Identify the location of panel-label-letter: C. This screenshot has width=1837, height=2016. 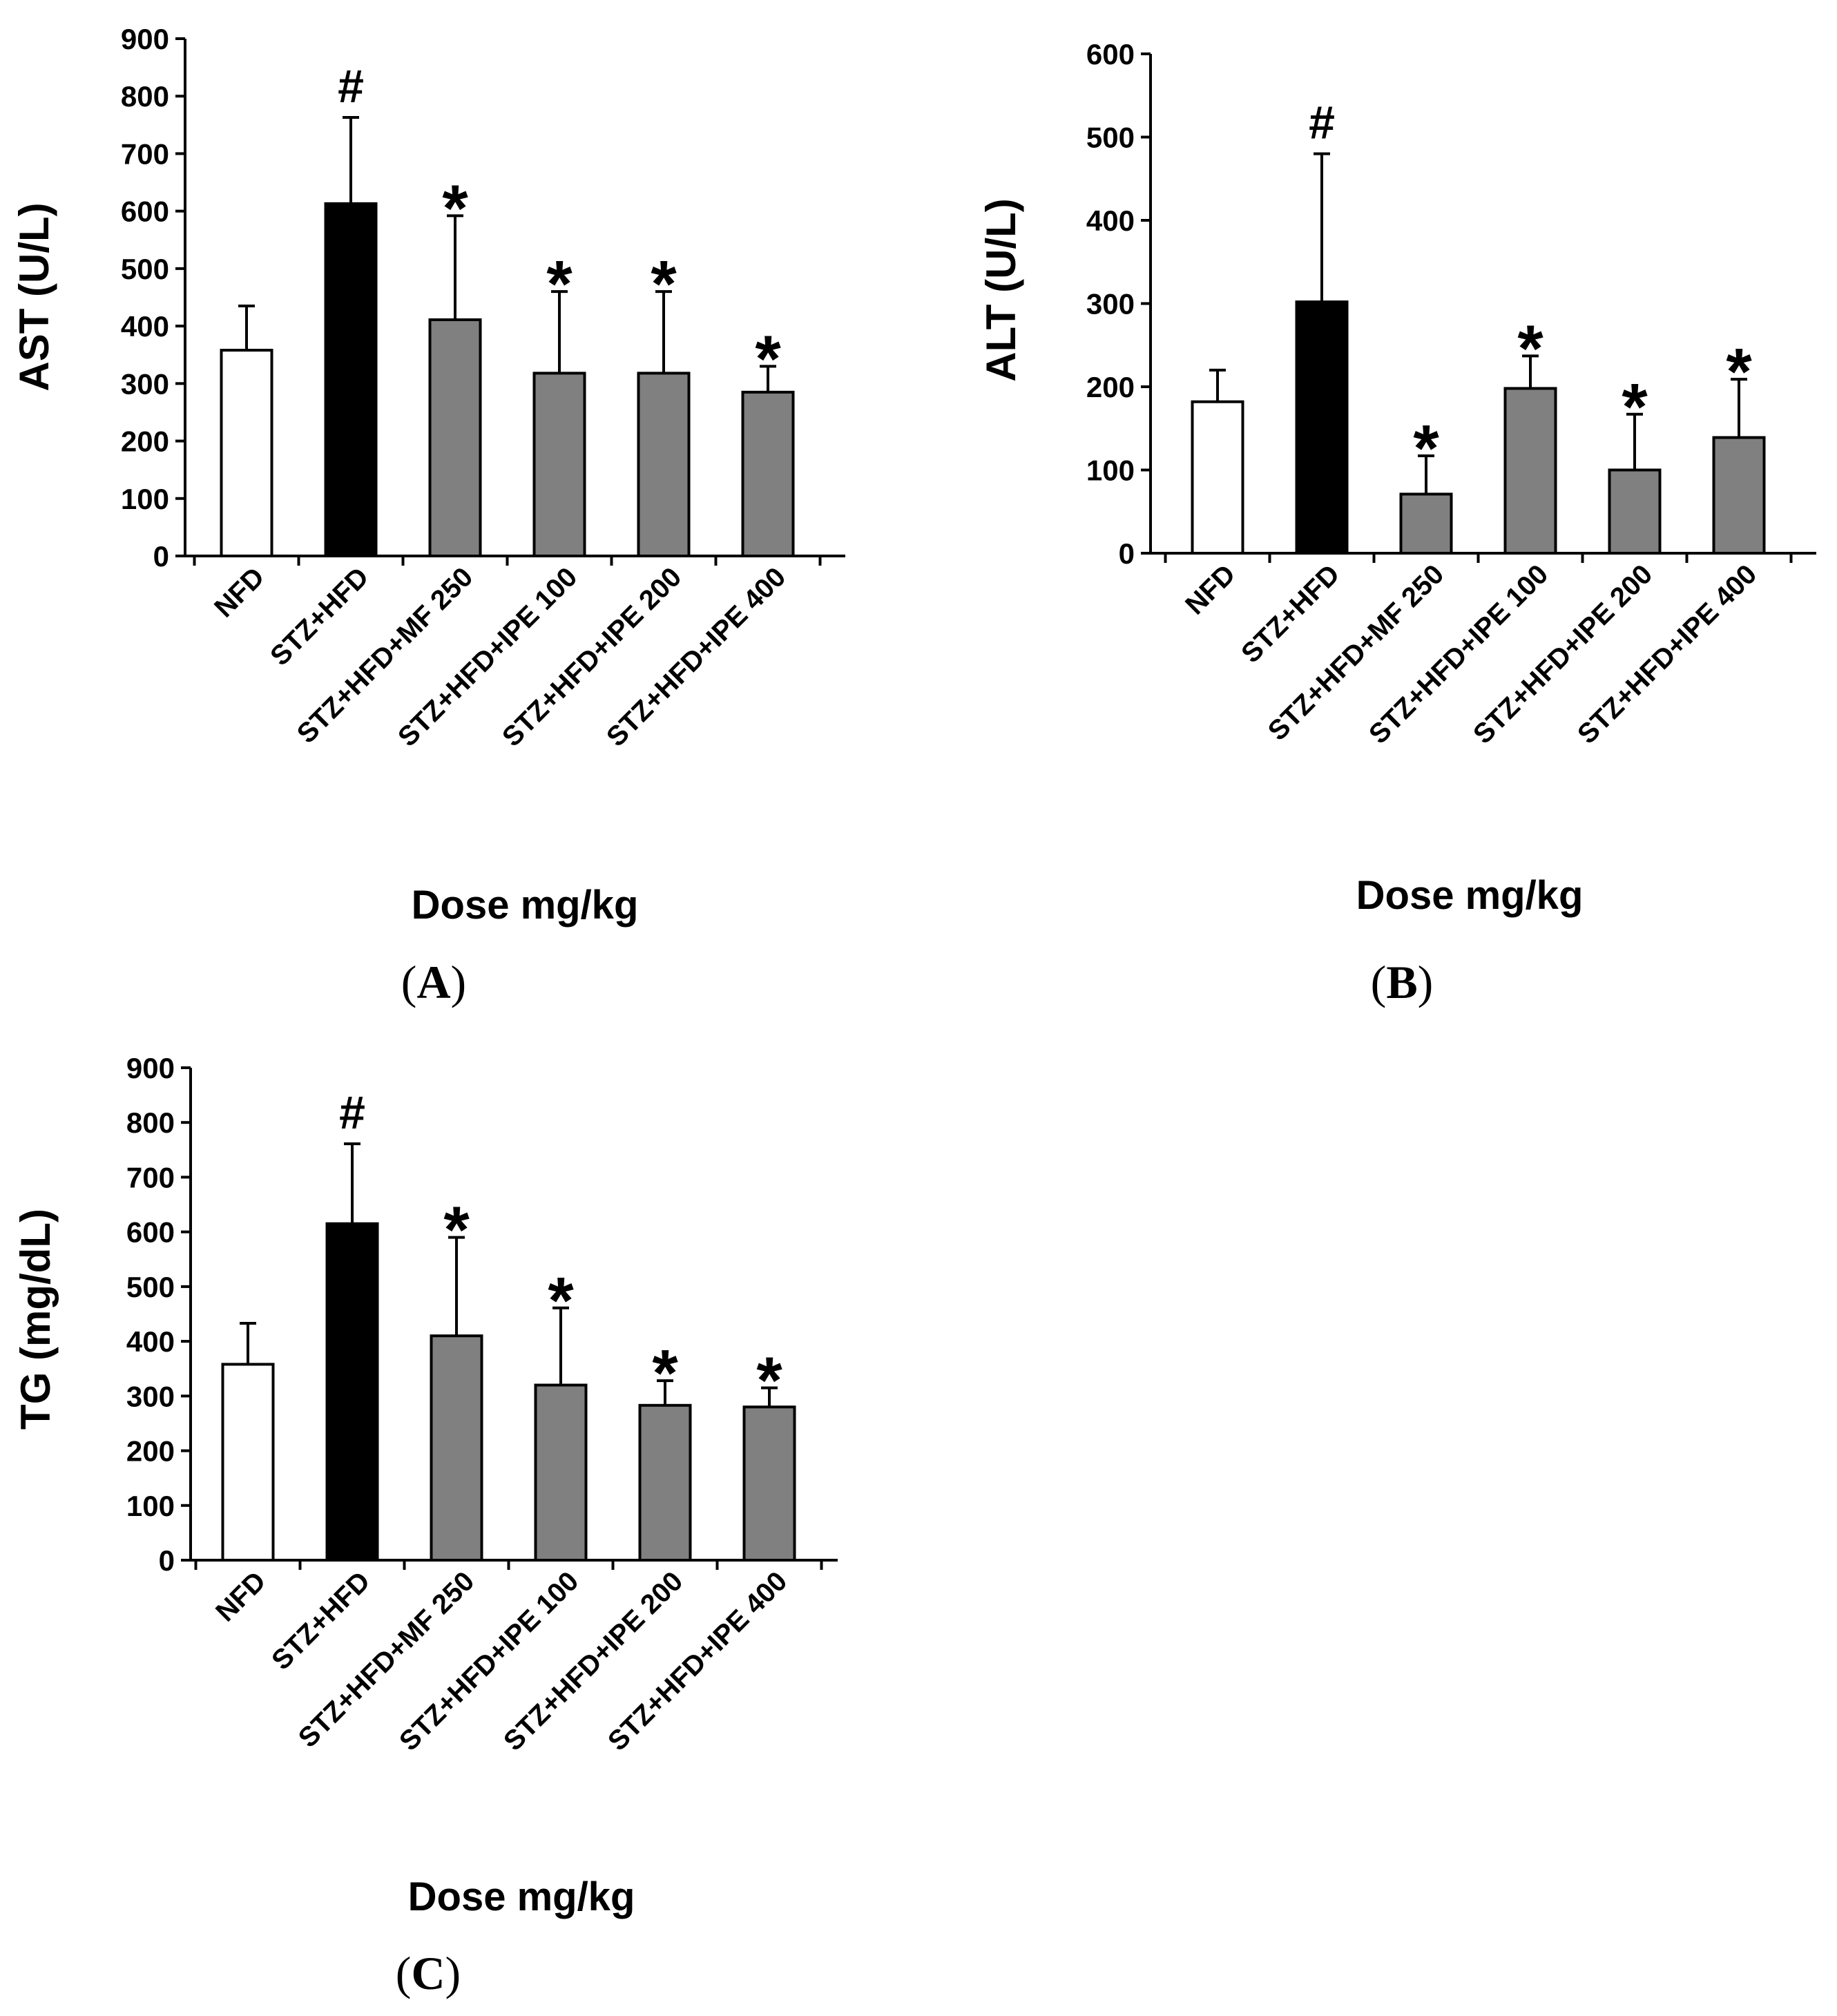
(428, 1973).